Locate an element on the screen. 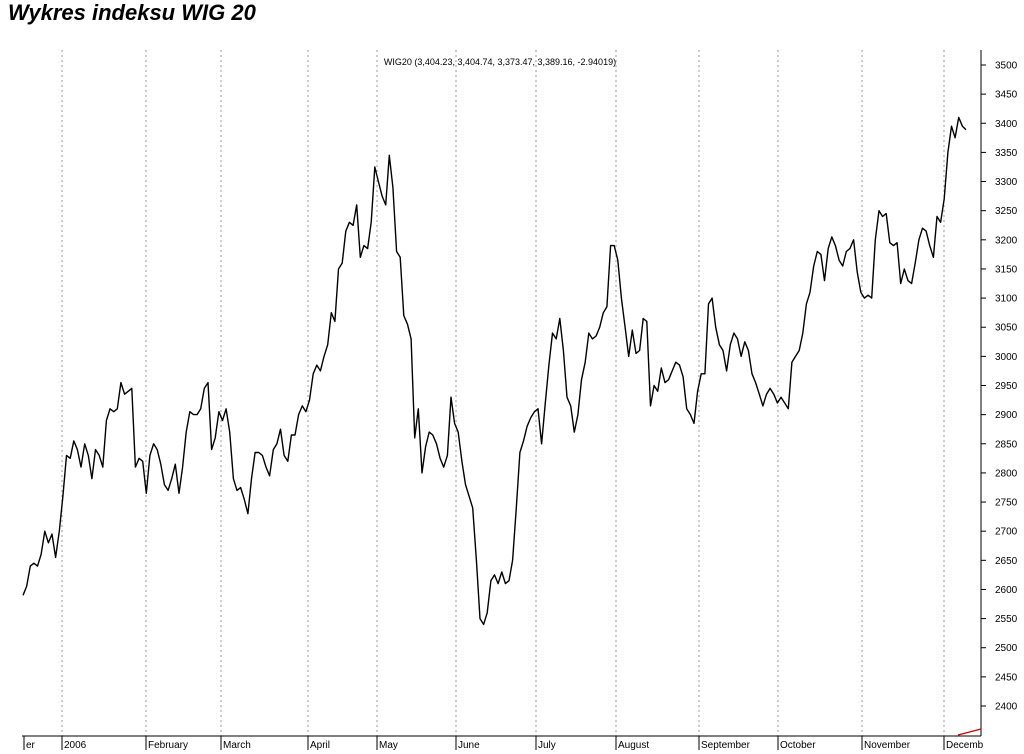 This screenshot has width=1024, height=754. y-tick-label: 2400 is located at coordinates (1006, 707).